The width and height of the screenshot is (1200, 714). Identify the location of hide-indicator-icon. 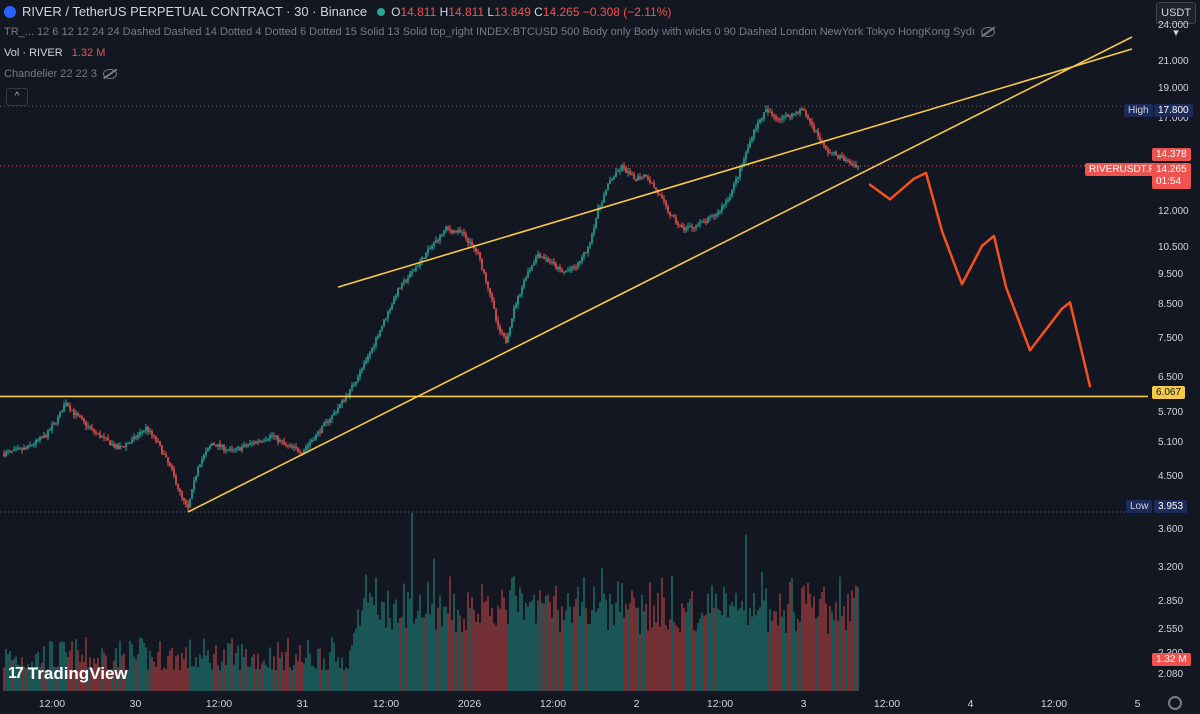
(988, 32).